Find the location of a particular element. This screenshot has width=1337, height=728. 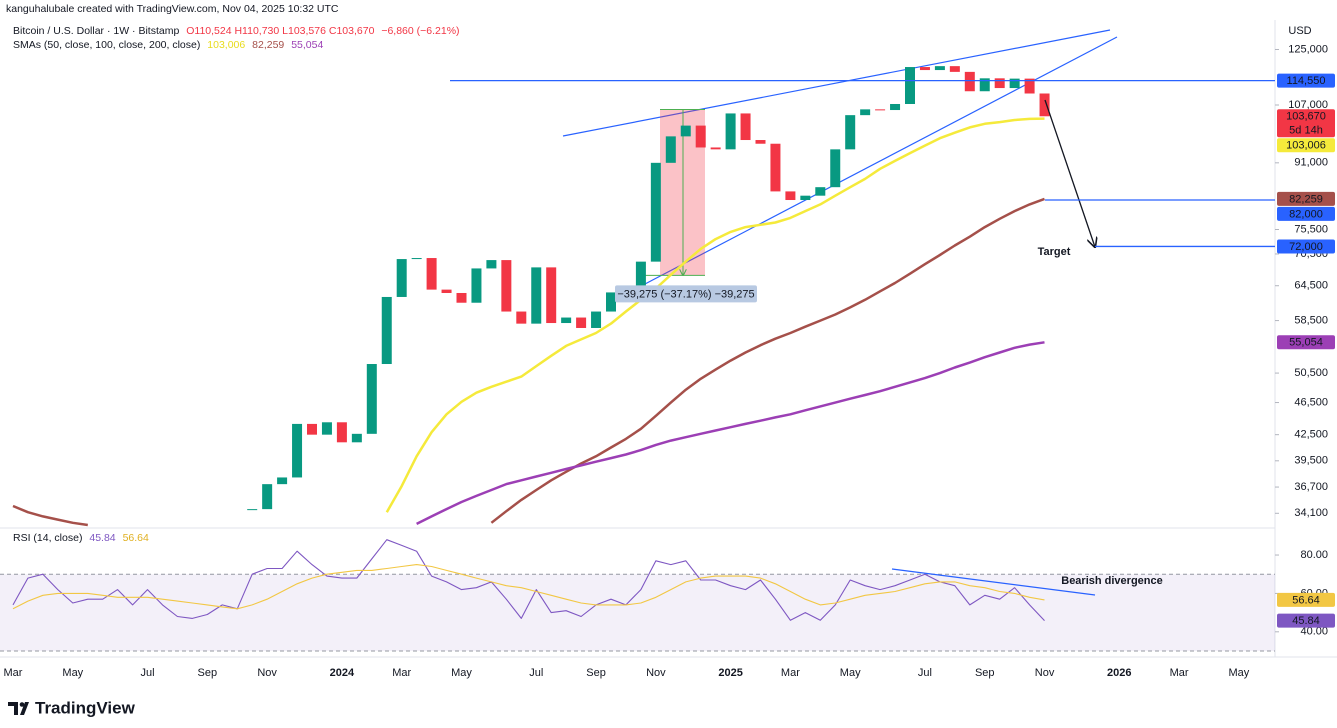

measure-label-box is located at coordinates (686, 294).